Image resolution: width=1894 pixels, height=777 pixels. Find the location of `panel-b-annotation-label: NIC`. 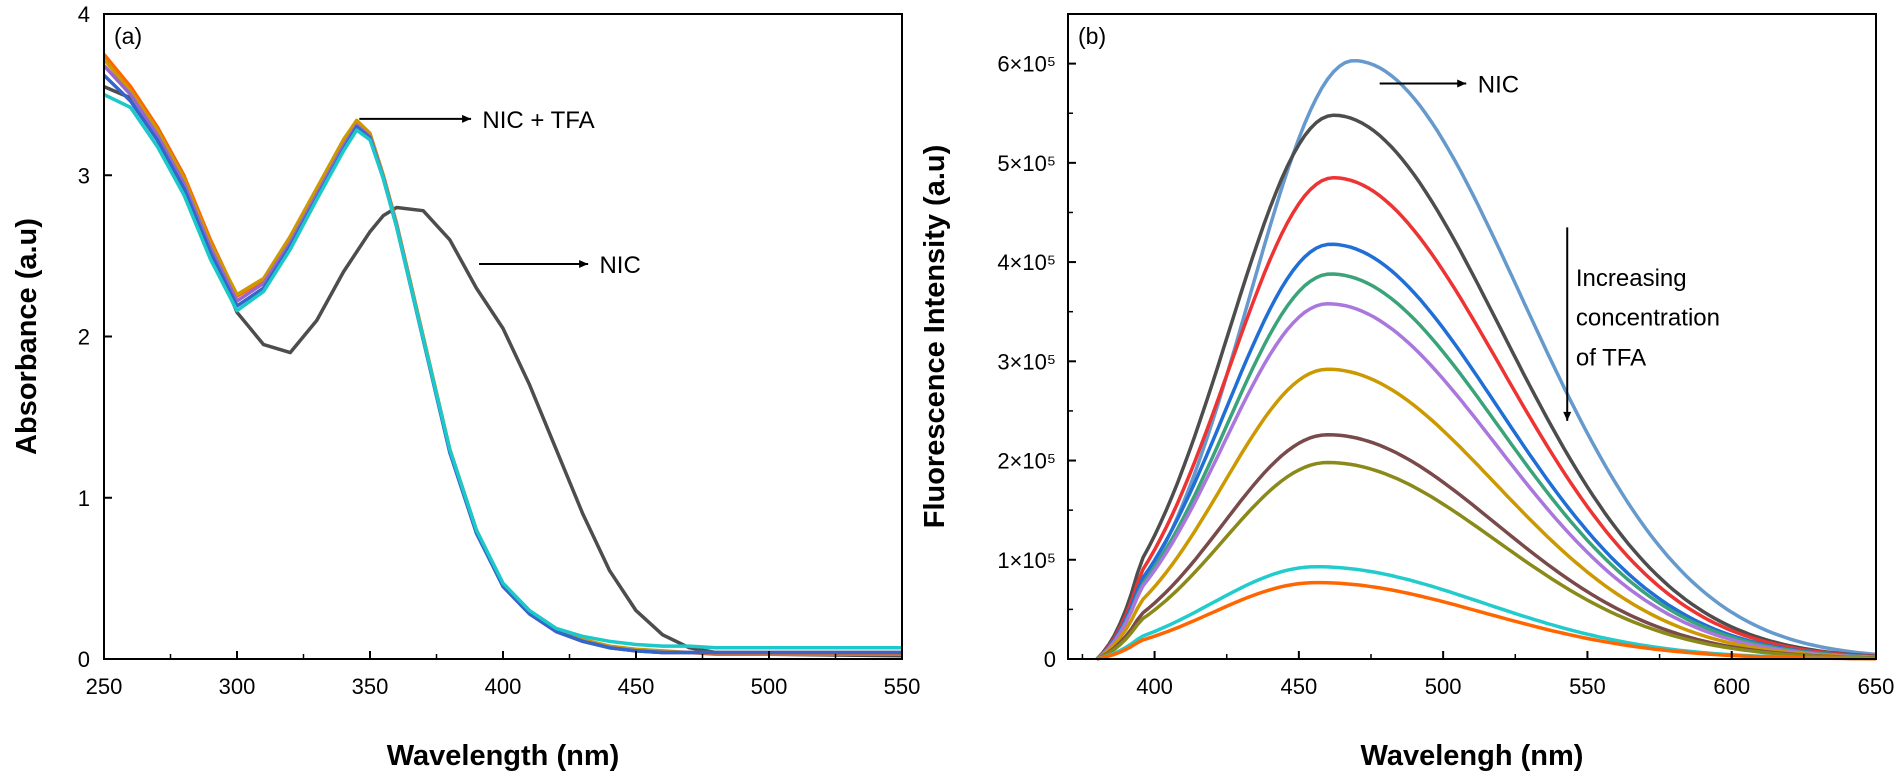

panel-b-annotation-label: NIC is located at coordinates (1498, 84).